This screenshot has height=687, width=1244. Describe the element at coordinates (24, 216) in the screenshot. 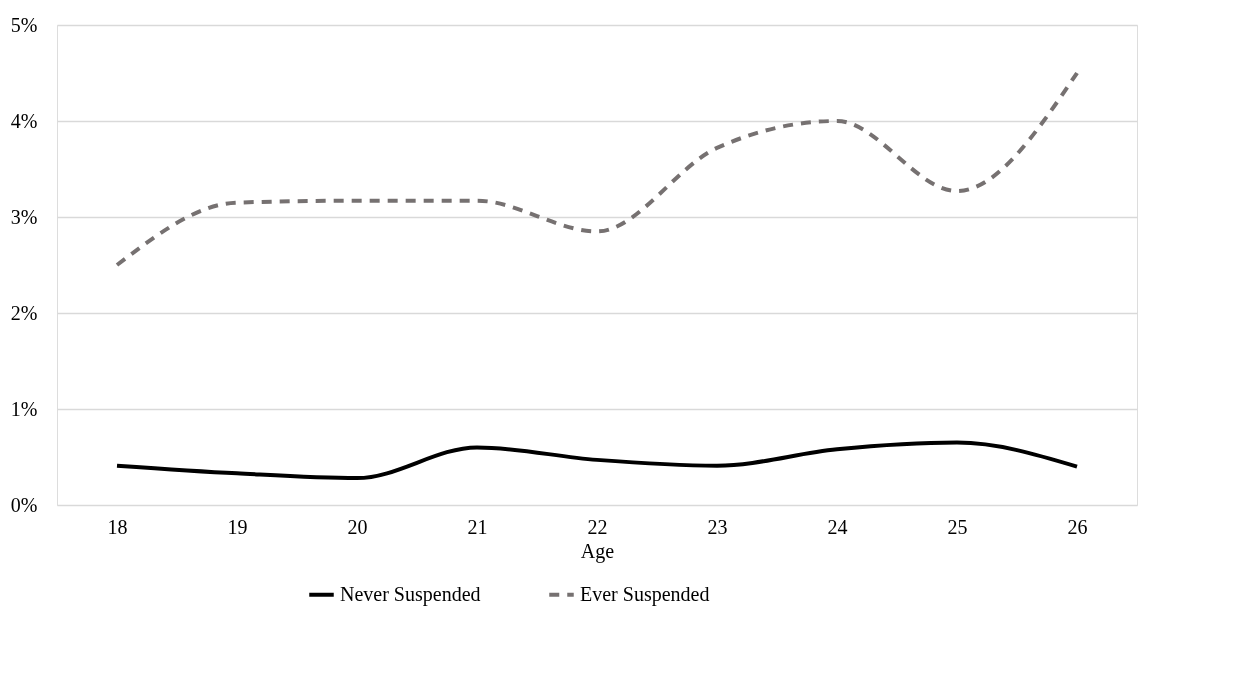

I see `y-tick-label: 3%` at that location.